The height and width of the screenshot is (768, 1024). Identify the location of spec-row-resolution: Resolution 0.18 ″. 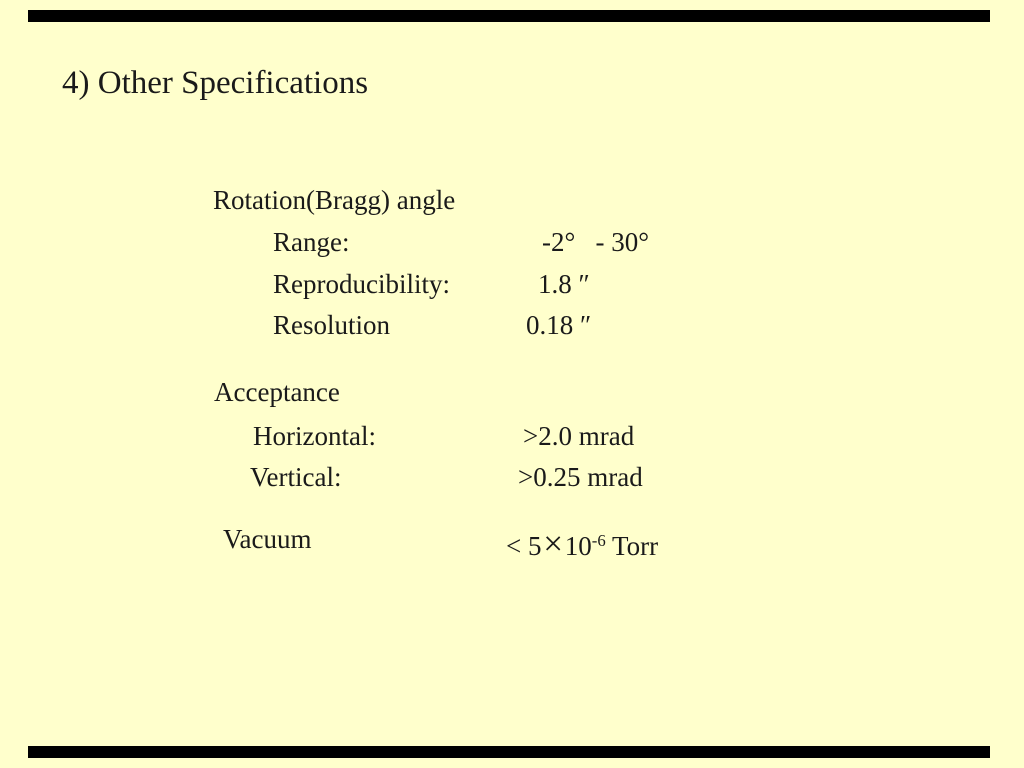
(512, 366).